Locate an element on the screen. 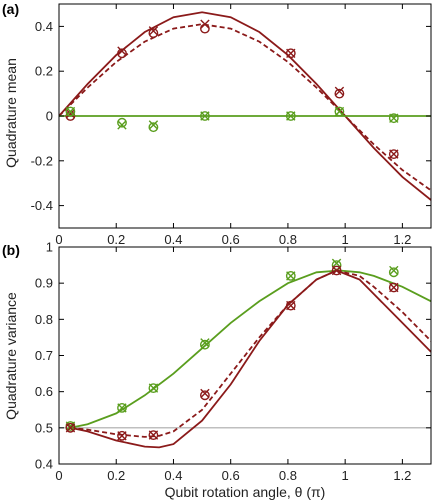  panel-b-y-tick-label: 0.7 is located at coordinates (44, 355).